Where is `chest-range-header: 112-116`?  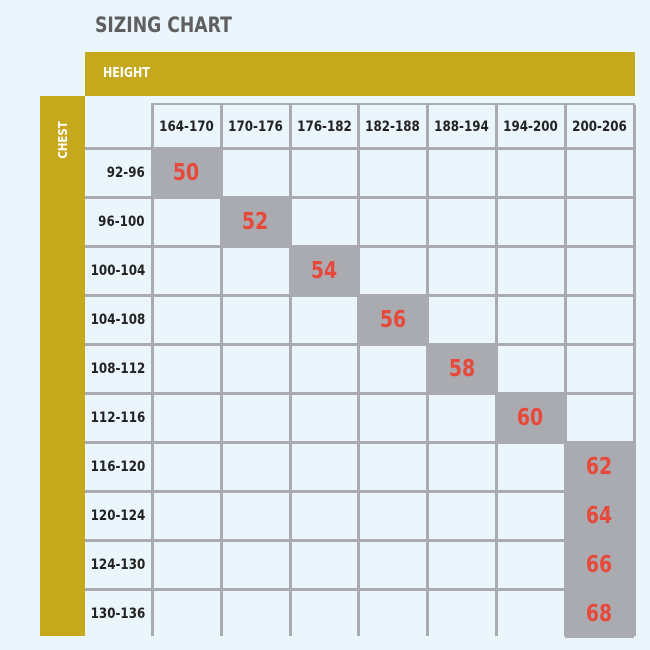 chest-range-header: 112-116 is located at coordinates (117, 417).